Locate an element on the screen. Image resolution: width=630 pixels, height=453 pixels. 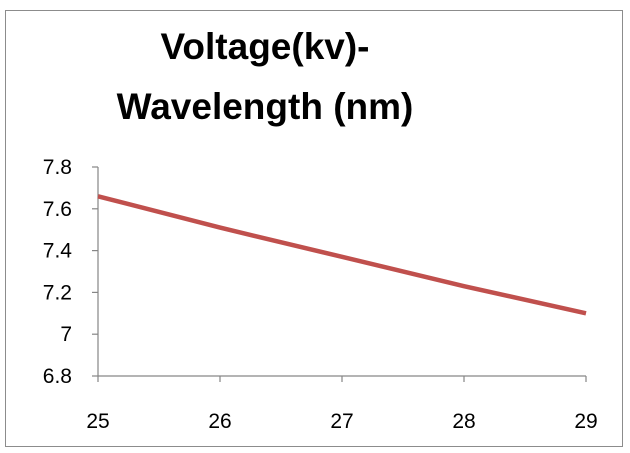
x-tick-label: 25 is located at coordinates (97, 421).